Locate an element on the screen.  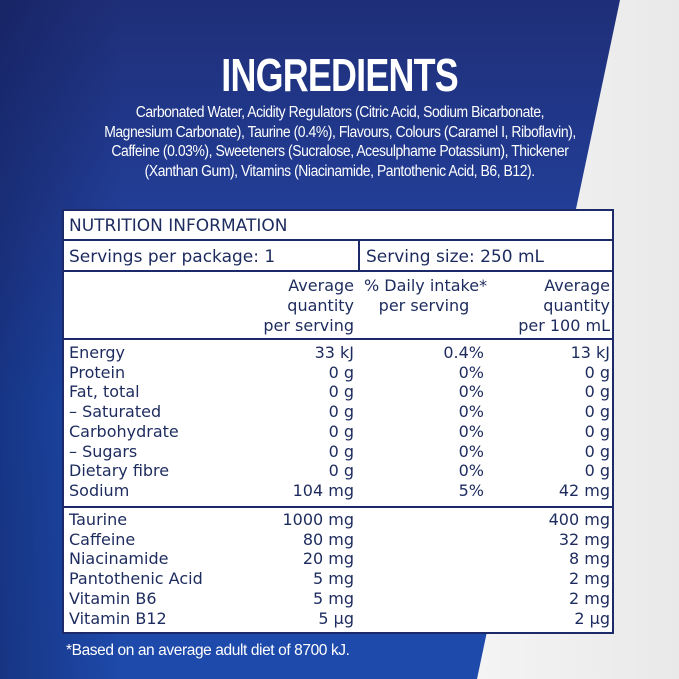
nutrient-daily-intake: 0.4% is located at coordinates (463, 352).